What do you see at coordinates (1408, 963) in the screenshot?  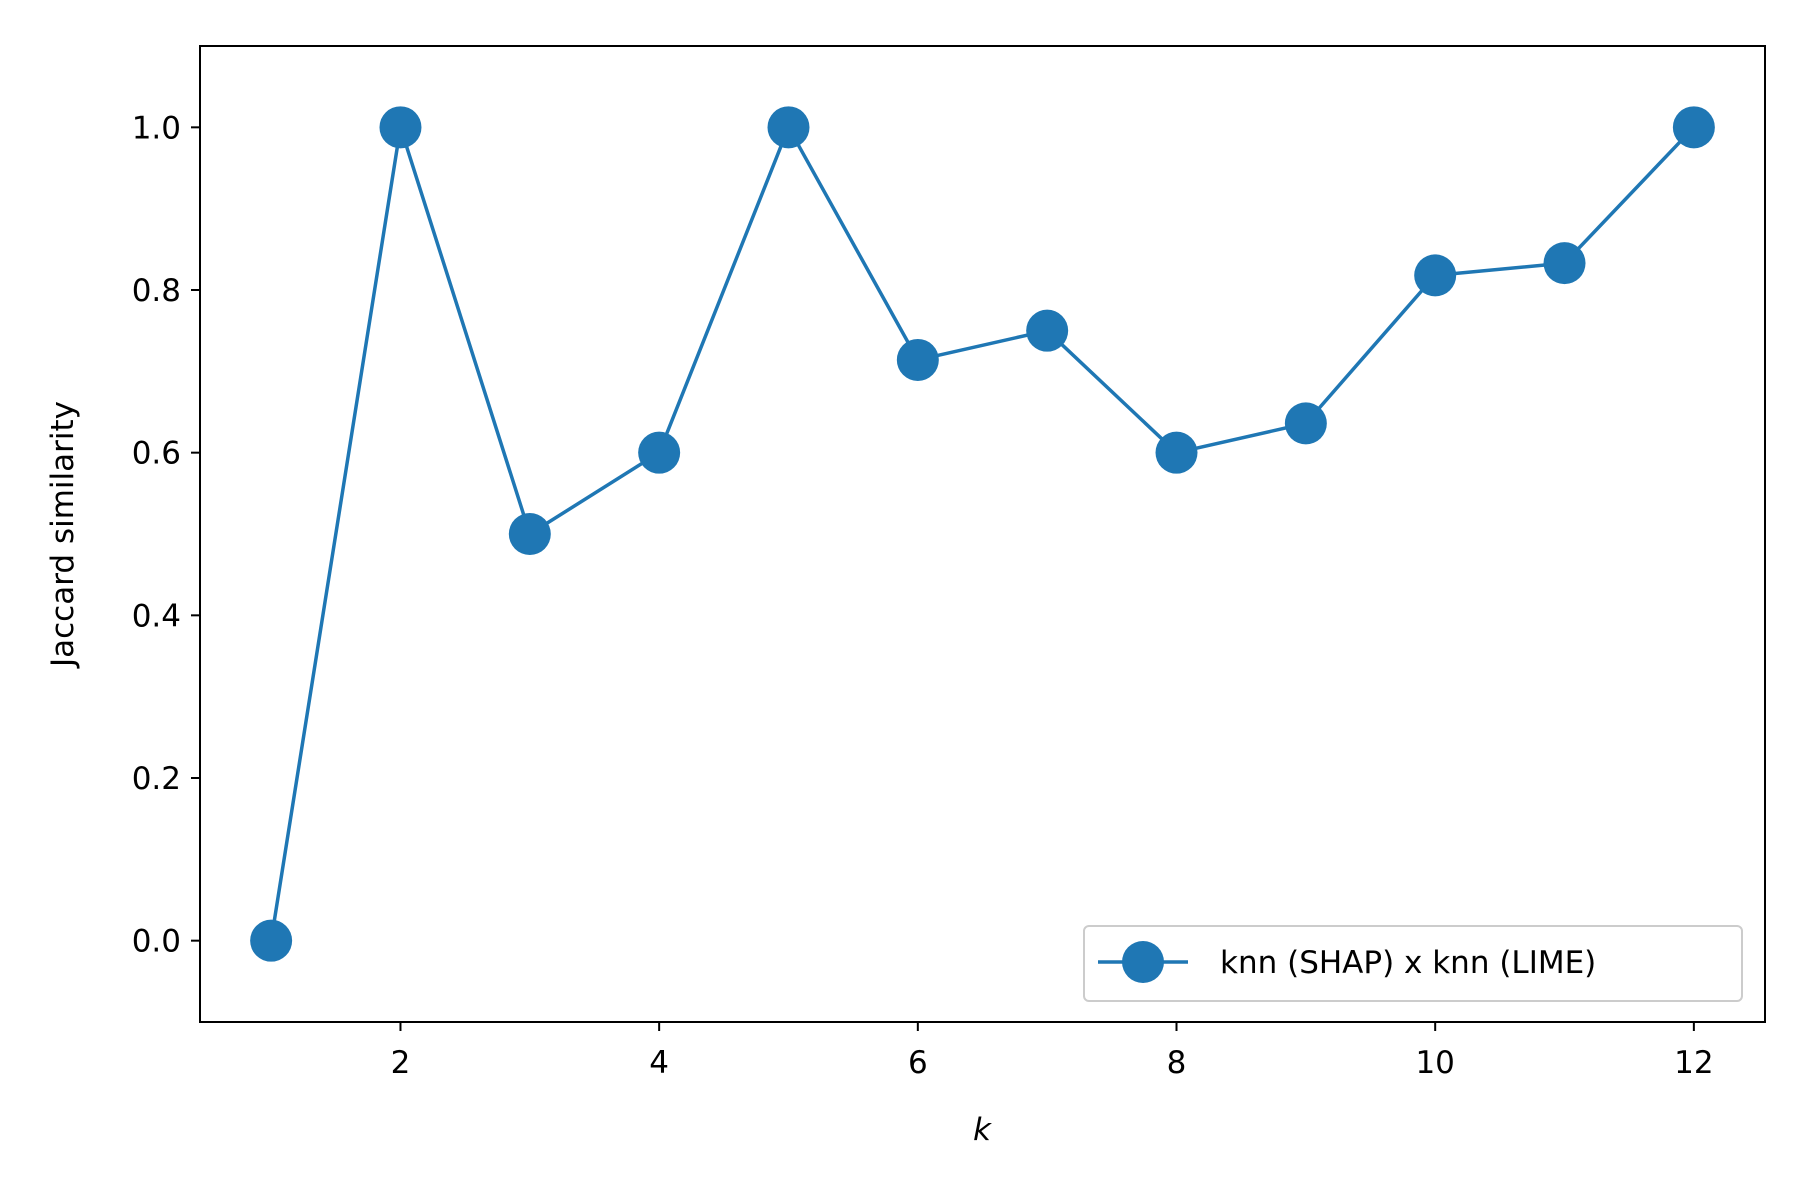 I see `legend-label: knn (SHAP) x knn (LIME)` at bounding box center [1408, 963].